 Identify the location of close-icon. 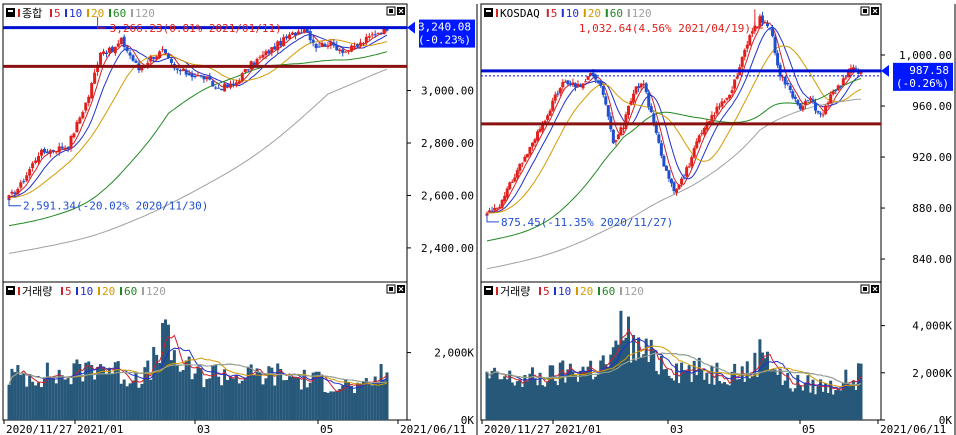
(875, 289).